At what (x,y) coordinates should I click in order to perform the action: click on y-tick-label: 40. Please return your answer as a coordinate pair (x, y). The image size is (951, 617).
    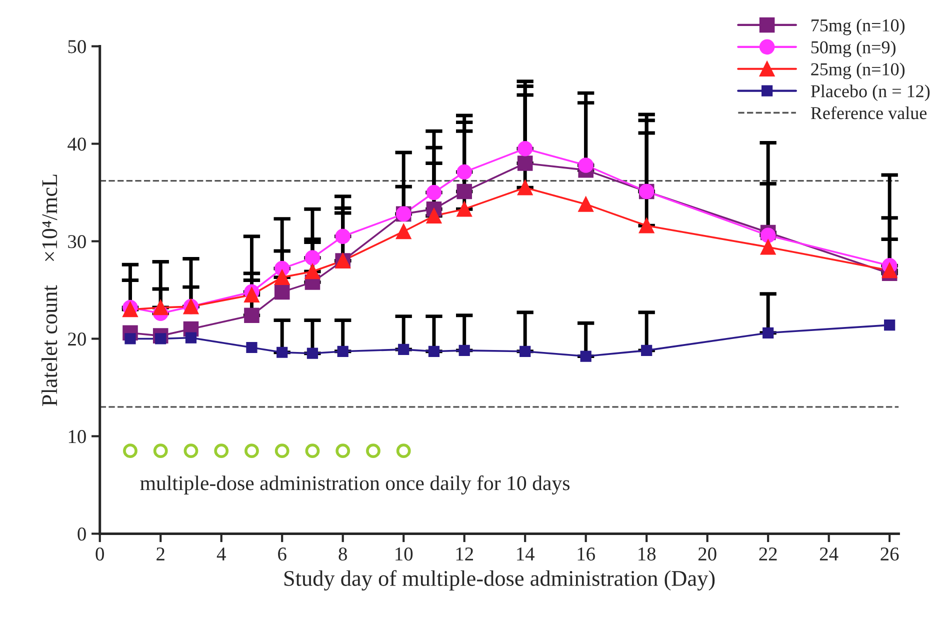
    Looking at the image, I should click on (77, 144).